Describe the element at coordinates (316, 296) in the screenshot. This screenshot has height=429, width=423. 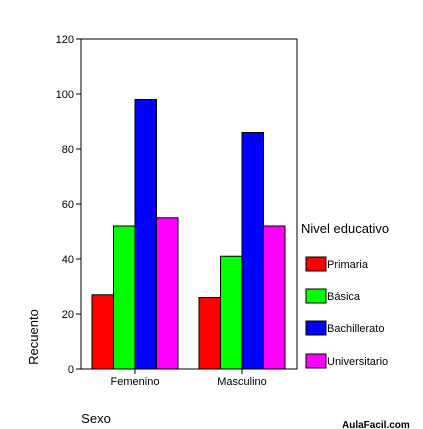
I see `legend-swatch-básica` at that location.